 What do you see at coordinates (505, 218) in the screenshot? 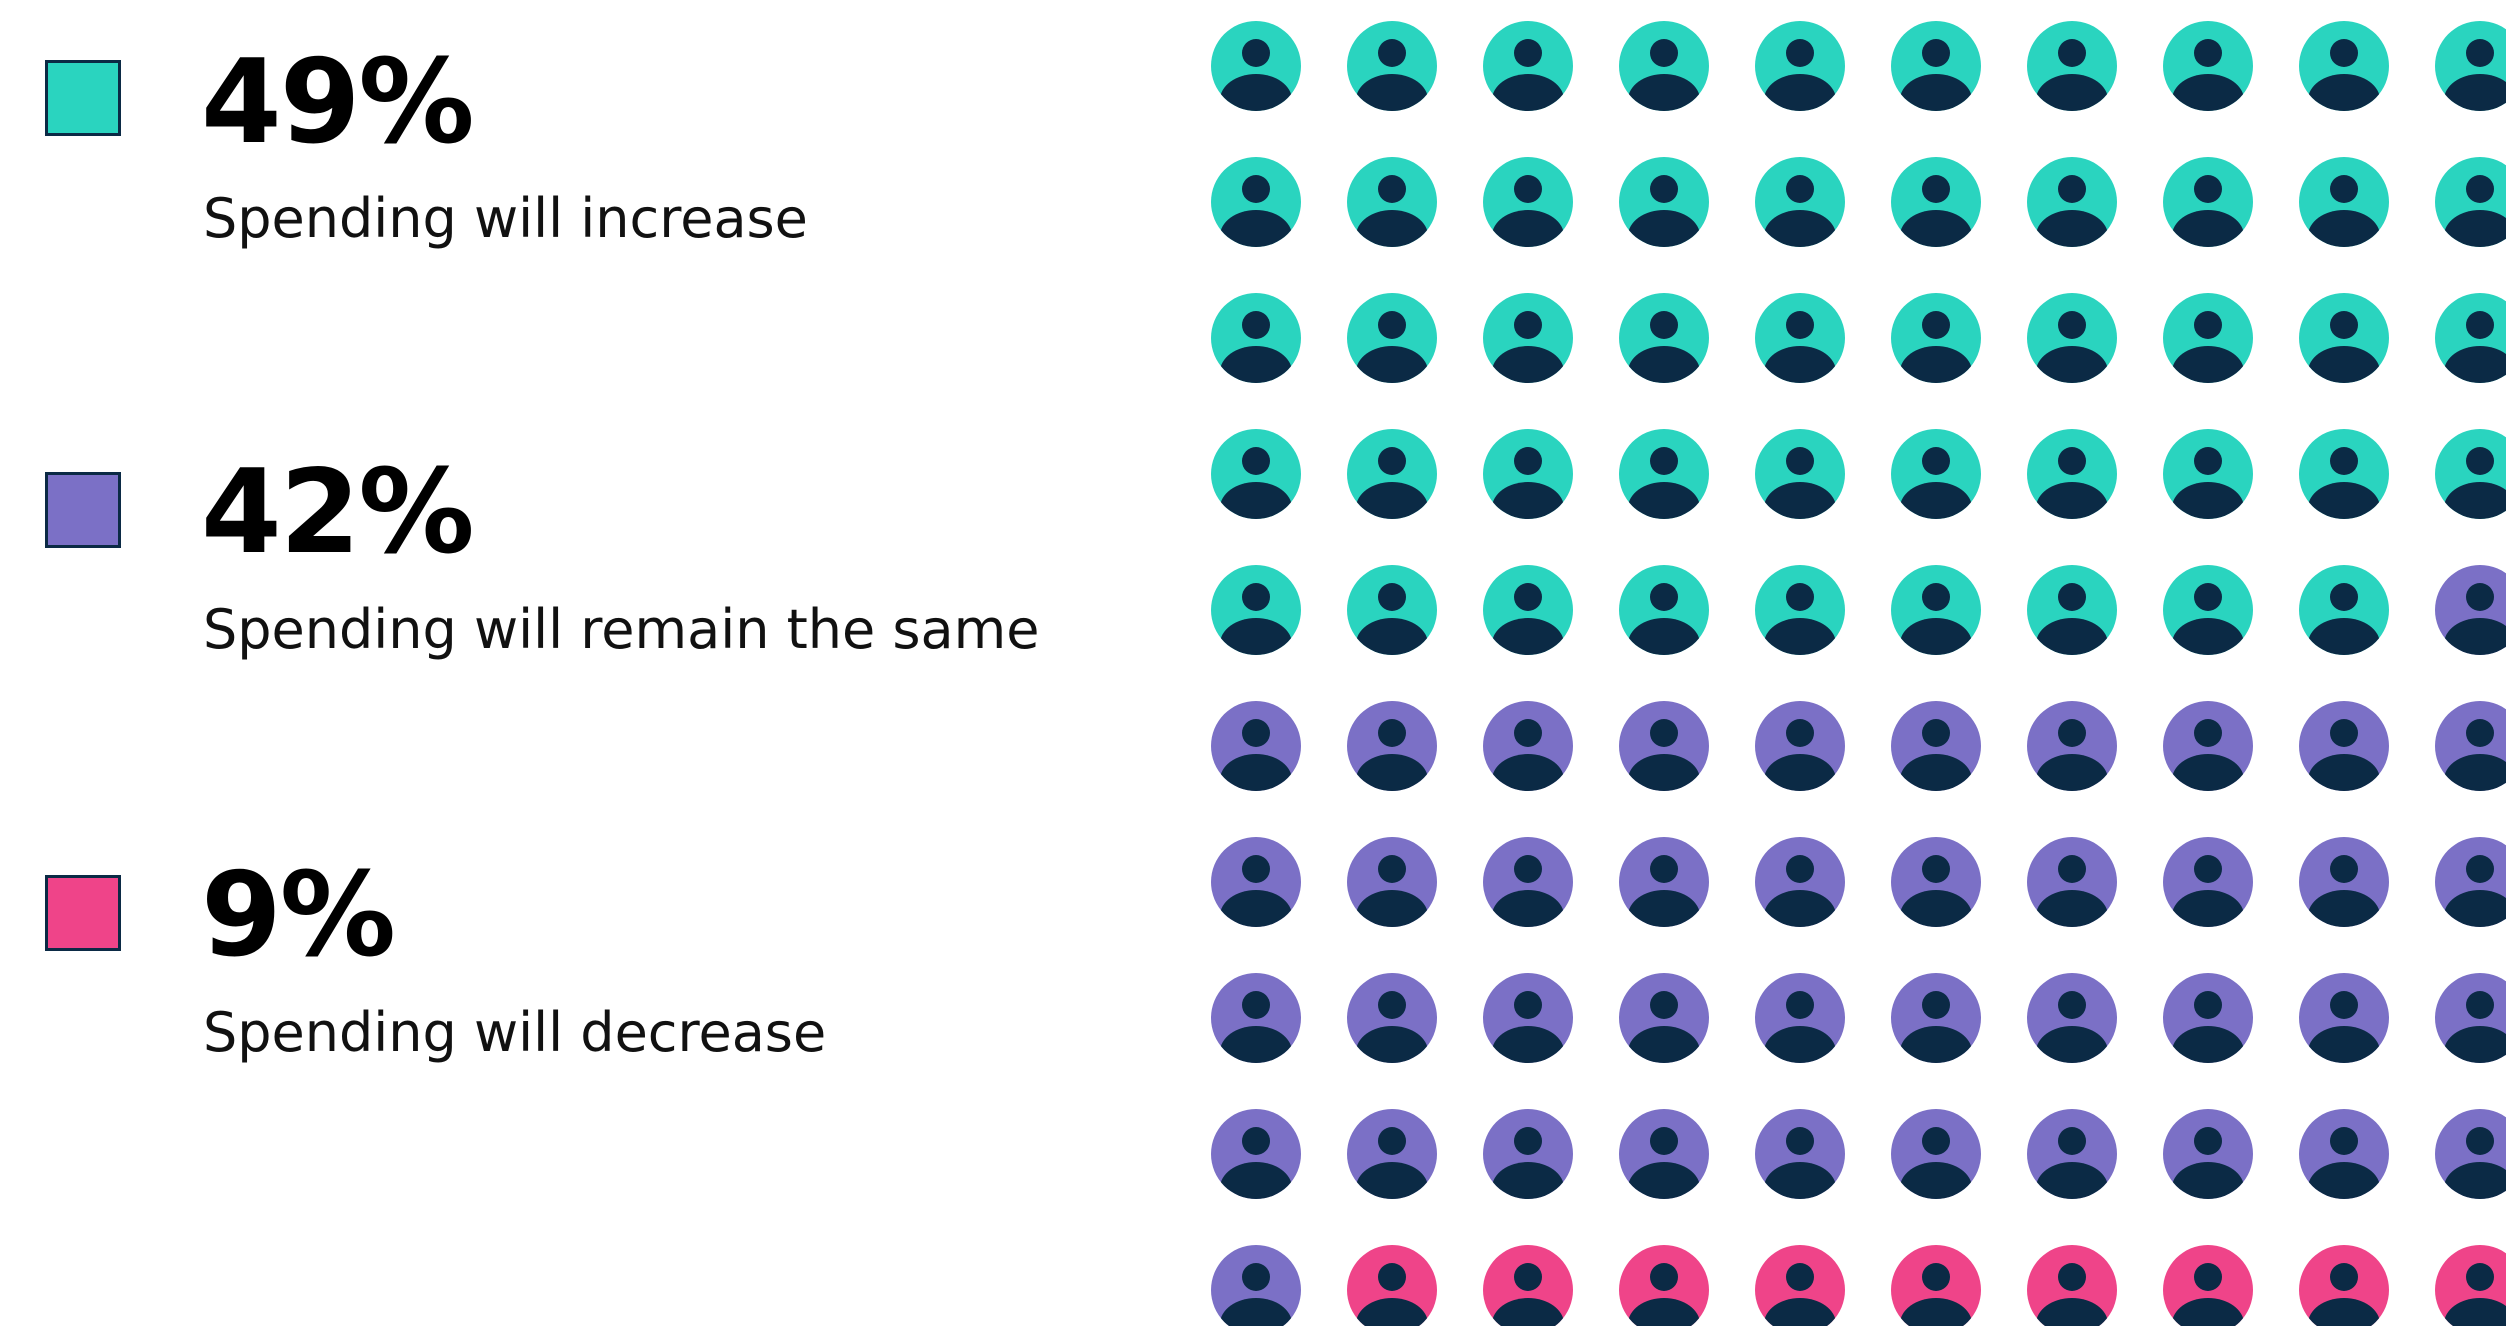
I see `legend-label-increase: Spending will increase` at bounding box center [505, 218].